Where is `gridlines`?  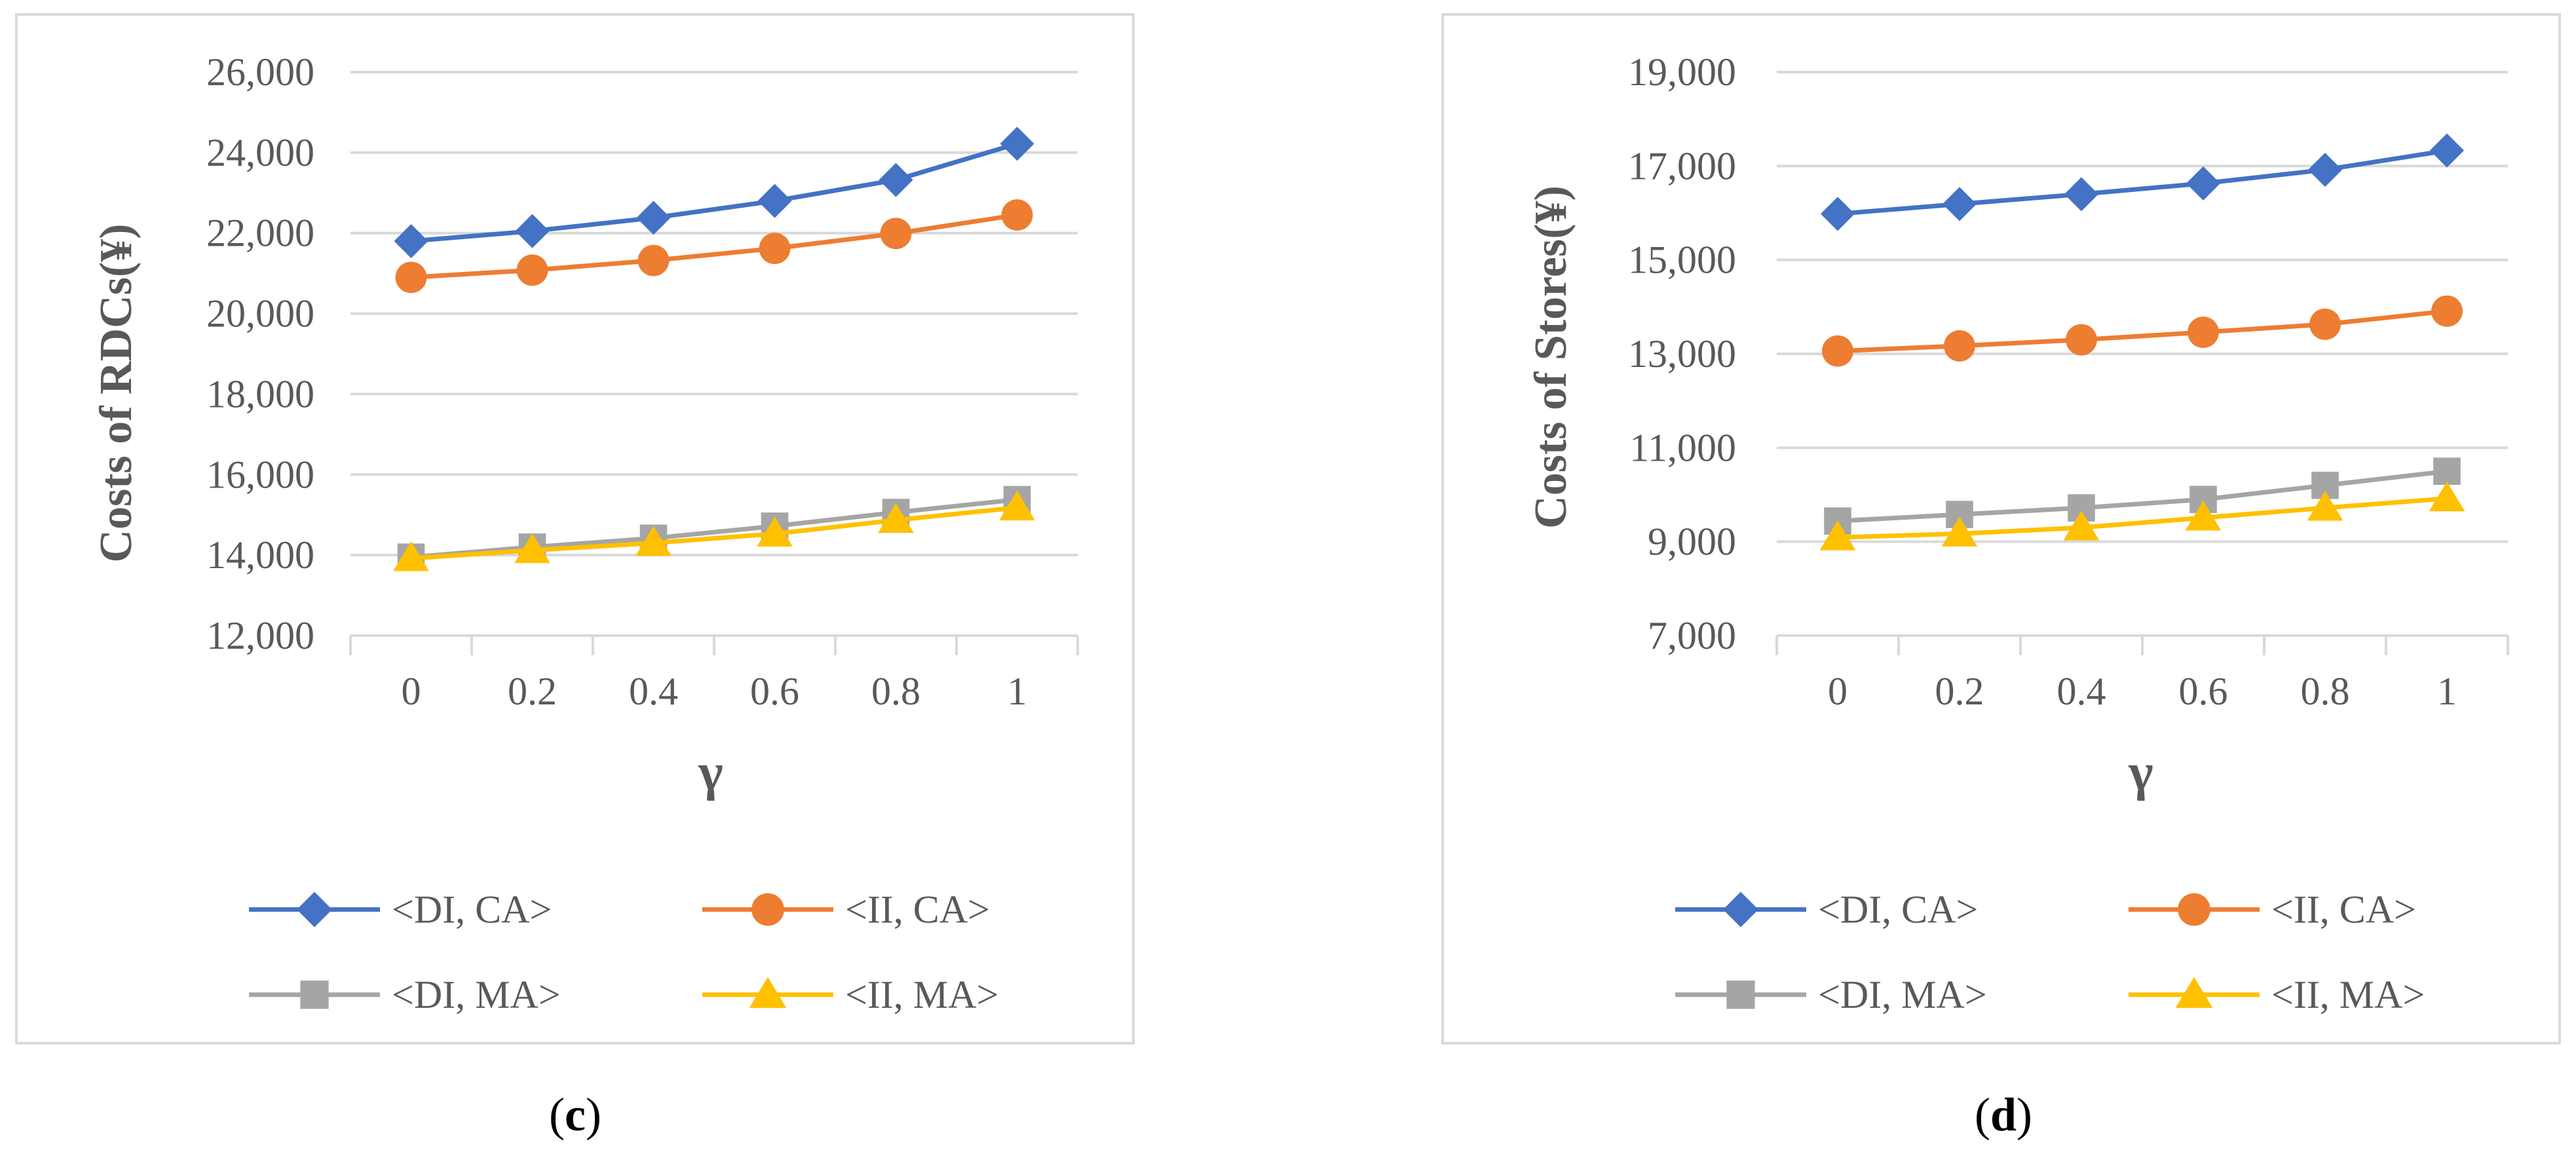 gridlines is located at coordinates (2142, 363).